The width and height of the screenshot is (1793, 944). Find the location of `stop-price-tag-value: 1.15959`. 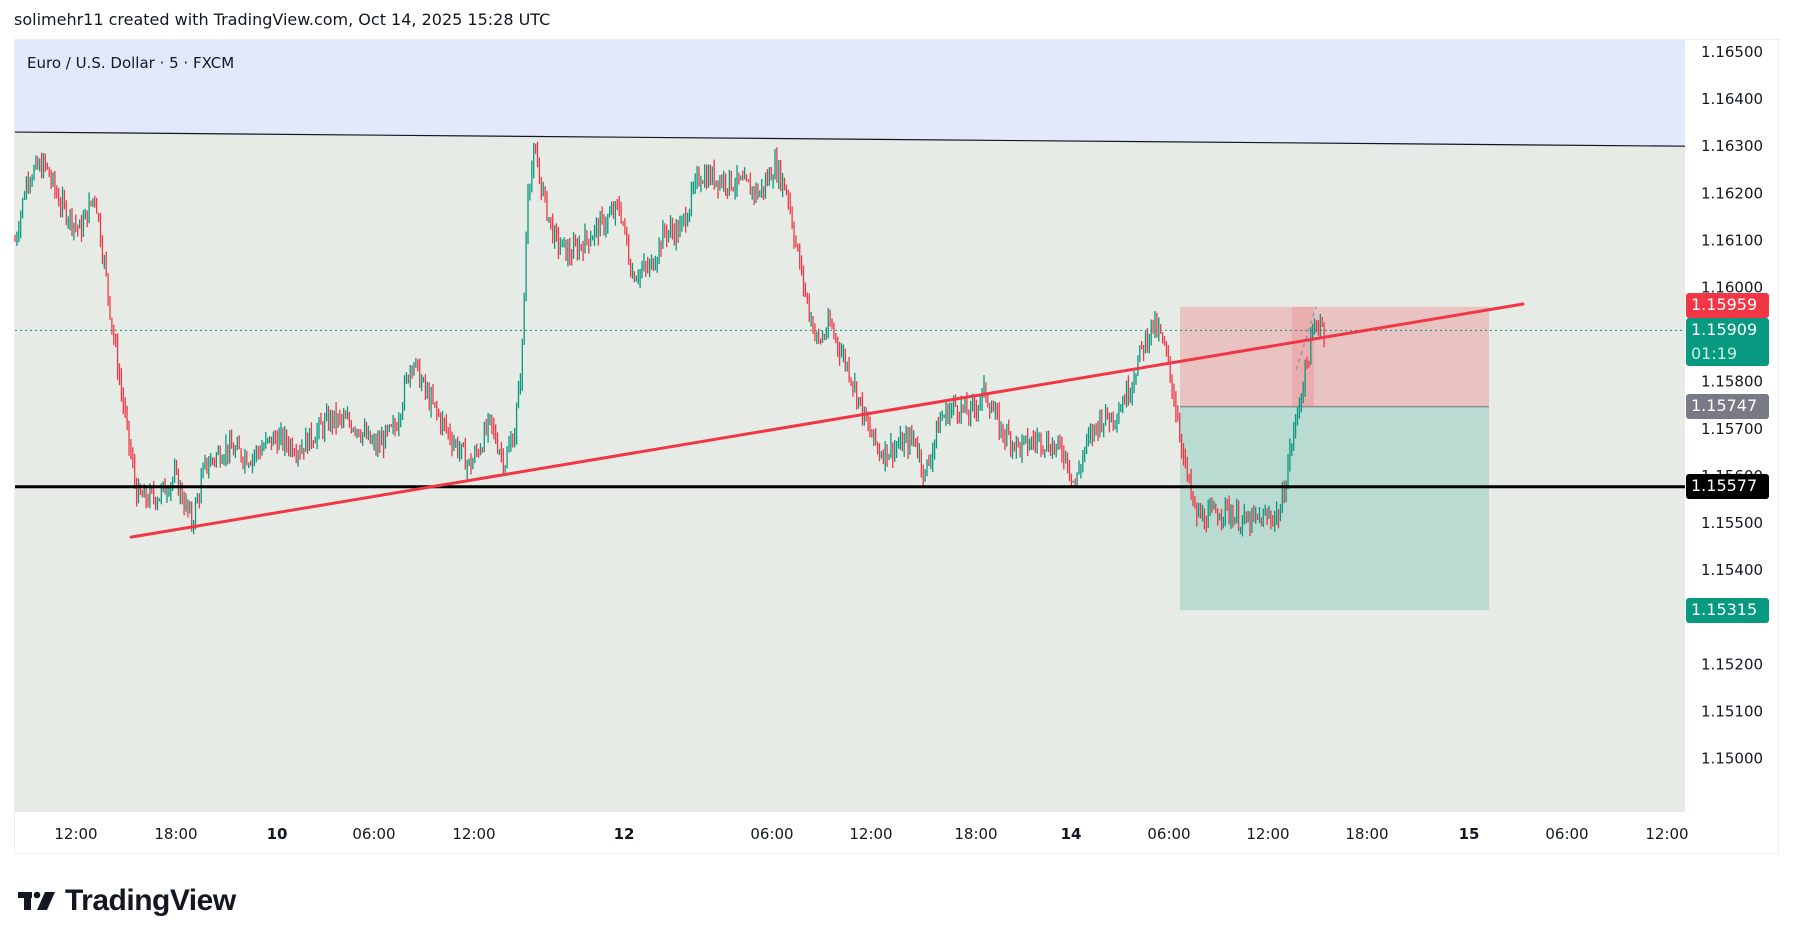

stop-price-tag-value: 1.15959 is located at coordinates (1724, 304).